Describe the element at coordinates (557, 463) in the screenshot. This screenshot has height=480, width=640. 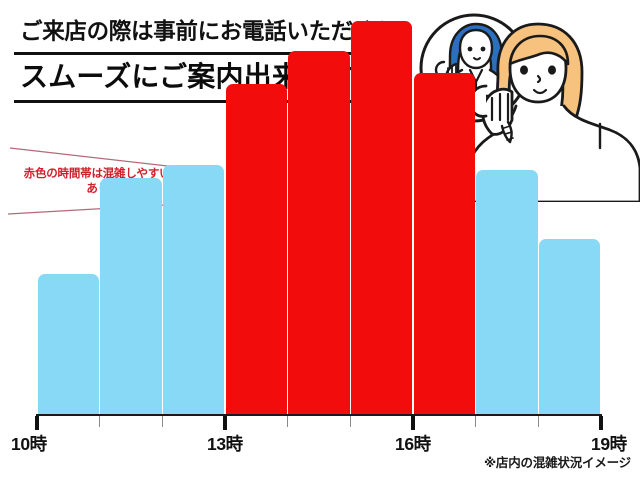
I see `chart-footnote: ※店内の混雑状況イメージ` at that location.